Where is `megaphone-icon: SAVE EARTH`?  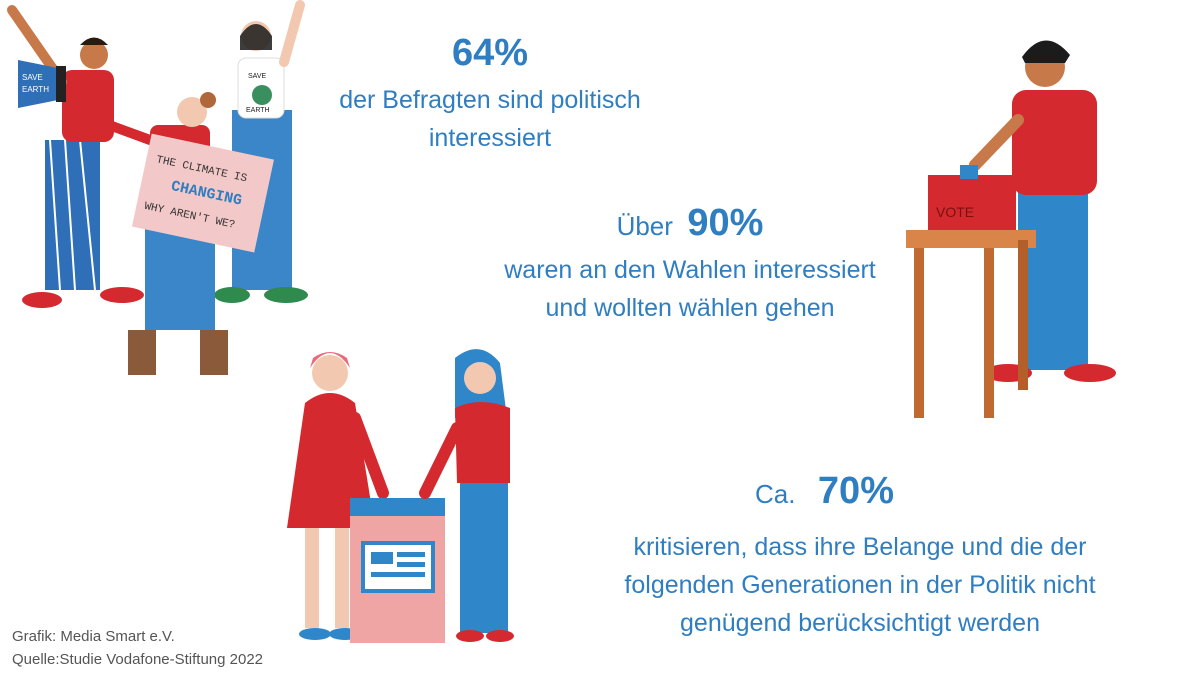 megaphone-icon: SAVE EARTH is located at coordinates (42, 84).